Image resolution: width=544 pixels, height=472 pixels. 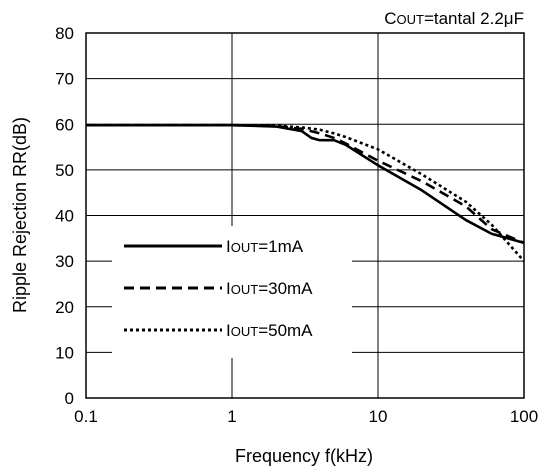 What do you see at coordinates (64, 33) in the screenshot?
I see `y-tick-label: 80` at bounding box center [64, 33].